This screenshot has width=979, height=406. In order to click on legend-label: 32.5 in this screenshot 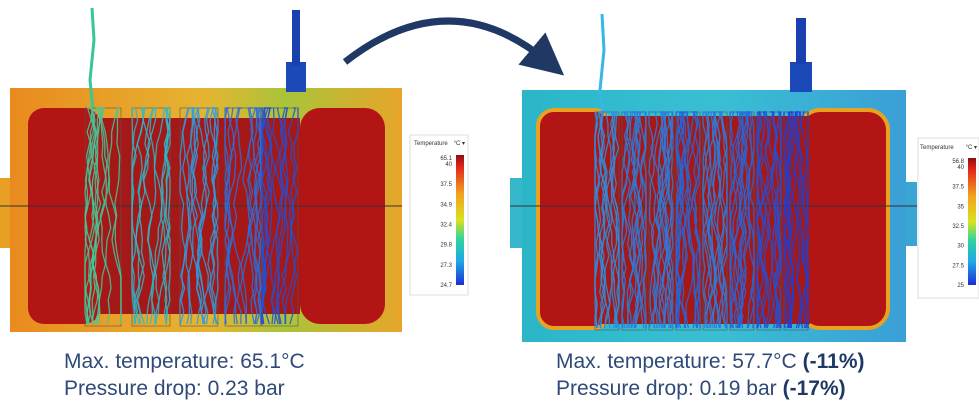, I will do `click(958, 227)`.